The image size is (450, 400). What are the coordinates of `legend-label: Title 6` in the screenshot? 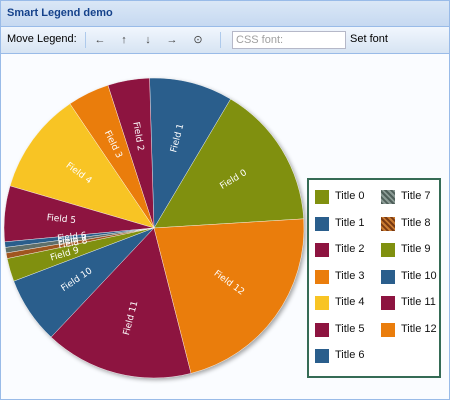 It's located at (350, 355).